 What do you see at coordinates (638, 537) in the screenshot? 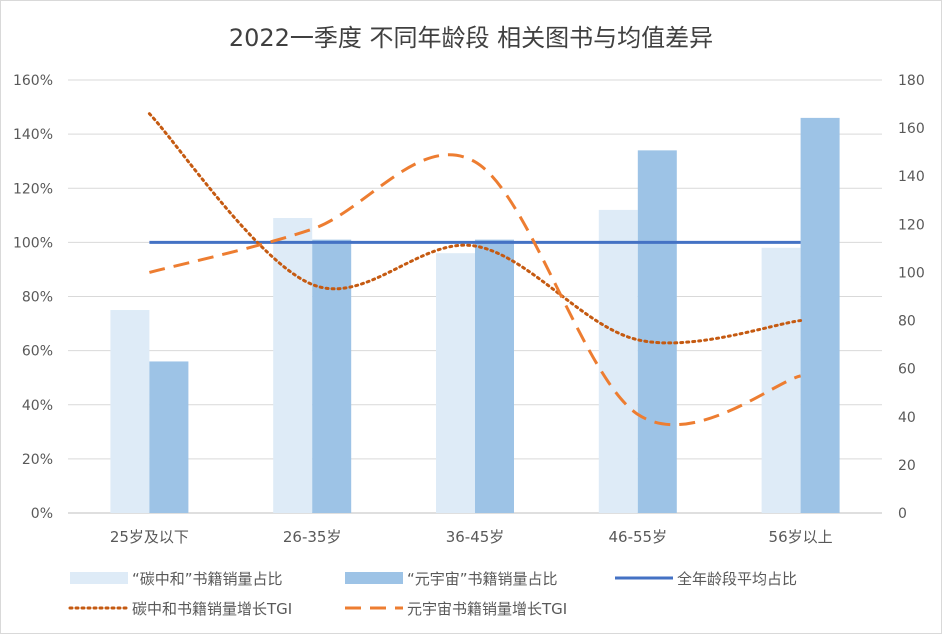
I see `x-category-label: 46-55岁` at bounding box center [638, 537].